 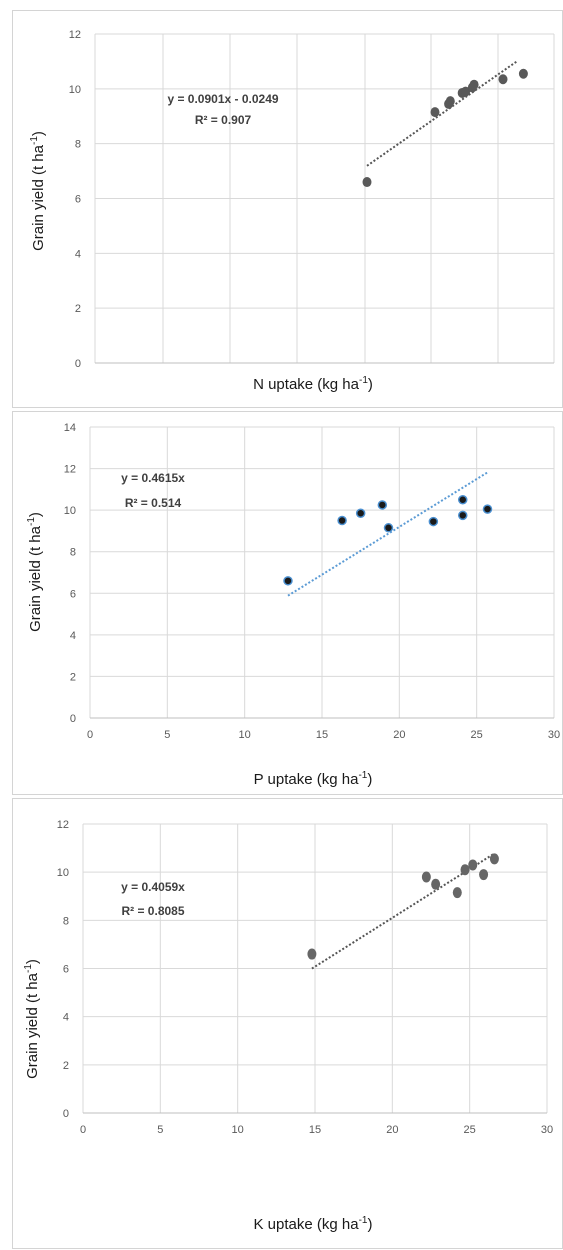 I want to click on x-axis-title-text: K uptake (kg ha, so click(x=307, y=1224).